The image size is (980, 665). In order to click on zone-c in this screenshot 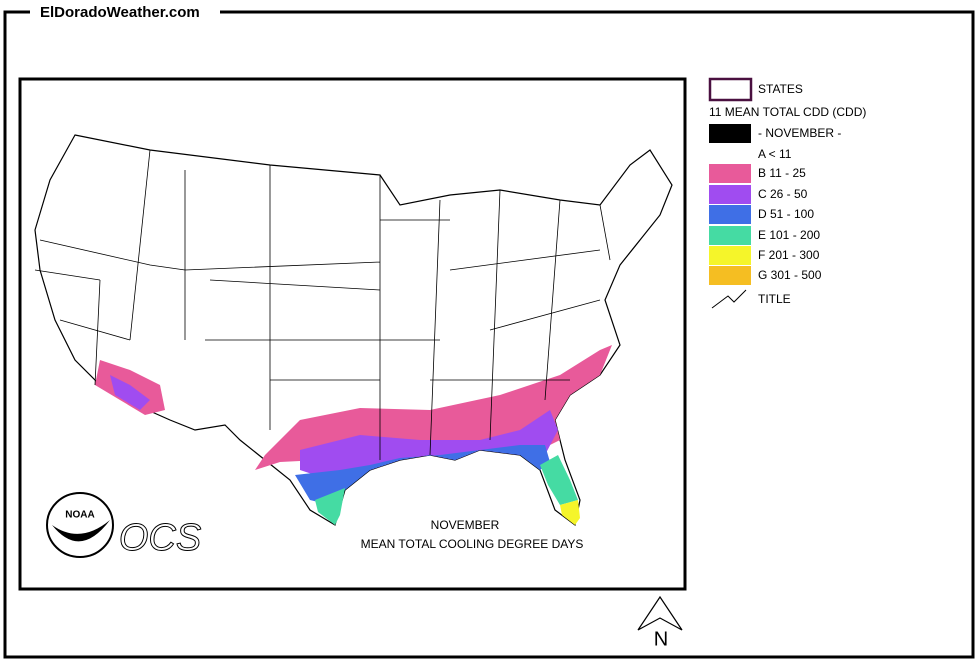, I will do `click(429, 445)`.